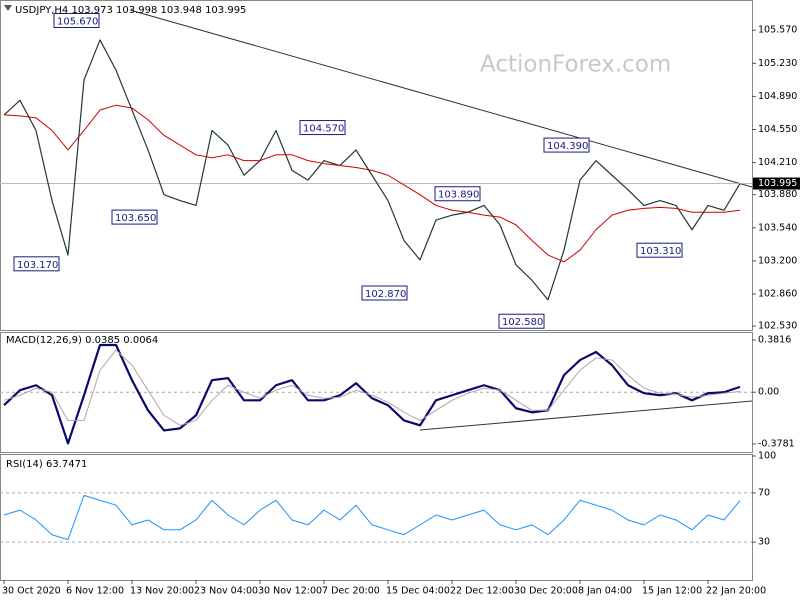 The image size is (800, 600). I want to click on annotation-label: 103.170, so click(37, 265).